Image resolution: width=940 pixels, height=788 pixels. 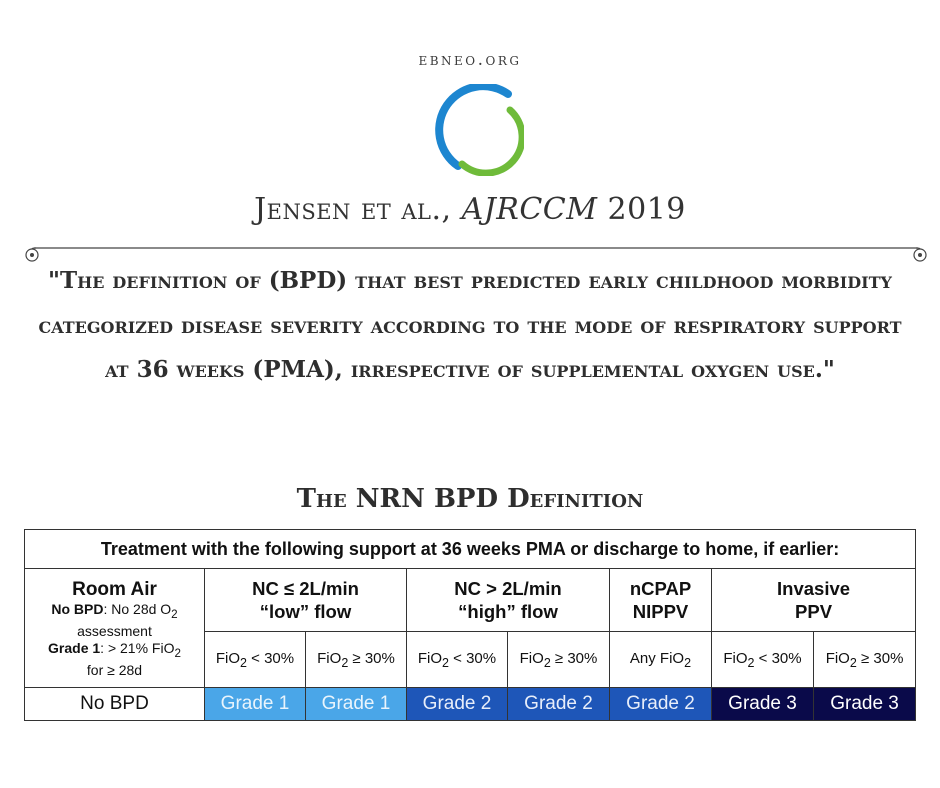 What do you see at coordinates (470, 60) in the screenshot?
I see `site-name: EBNEO.ORG` at bounding box center [470, 60].